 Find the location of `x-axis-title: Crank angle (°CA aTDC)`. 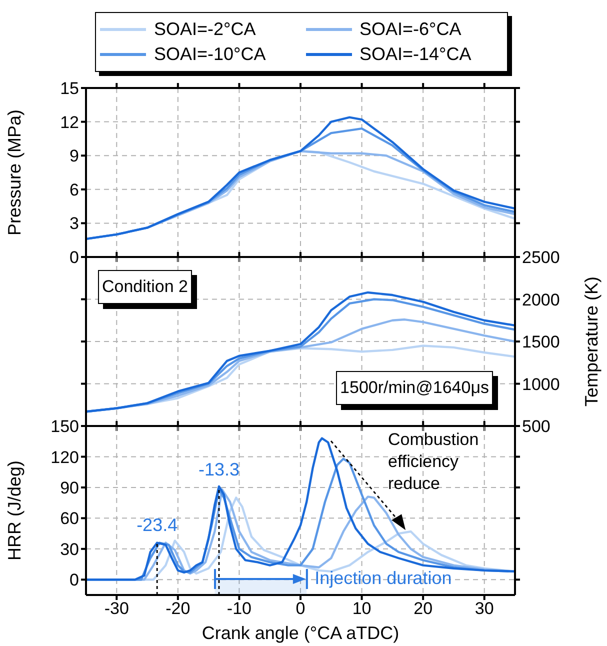

x-axis-title: Crank angle (°CA aTDC) is located at coordinates (301, 633).